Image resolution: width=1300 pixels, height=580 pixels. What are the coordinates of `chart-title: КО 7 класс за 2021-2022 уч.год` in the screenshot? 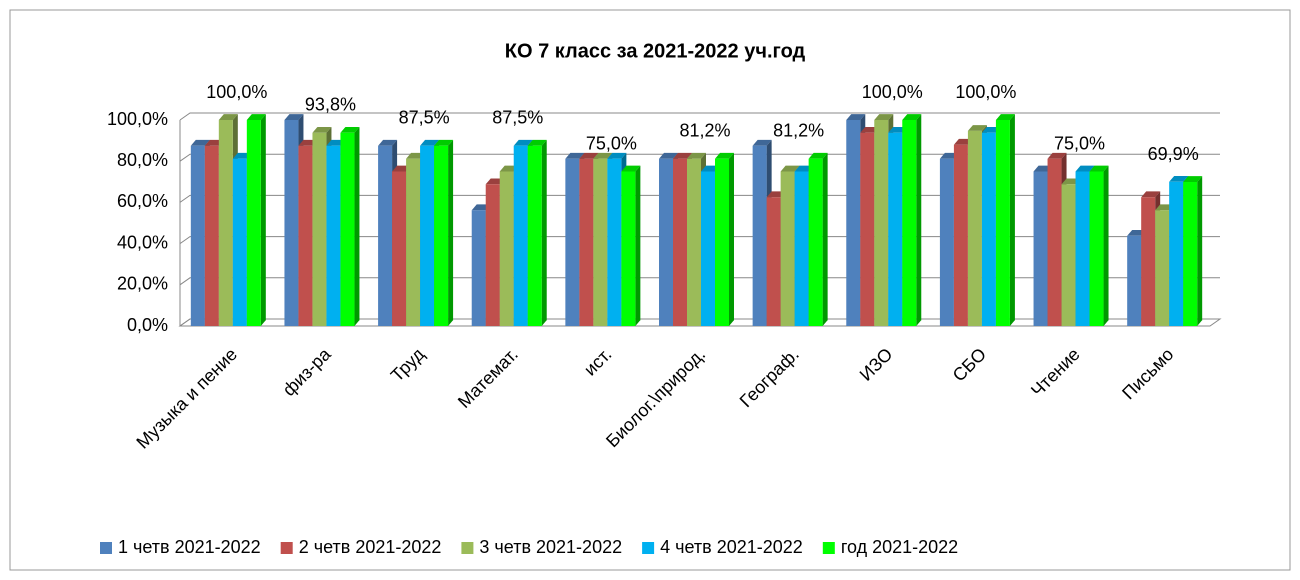 It's located at (655, 51).